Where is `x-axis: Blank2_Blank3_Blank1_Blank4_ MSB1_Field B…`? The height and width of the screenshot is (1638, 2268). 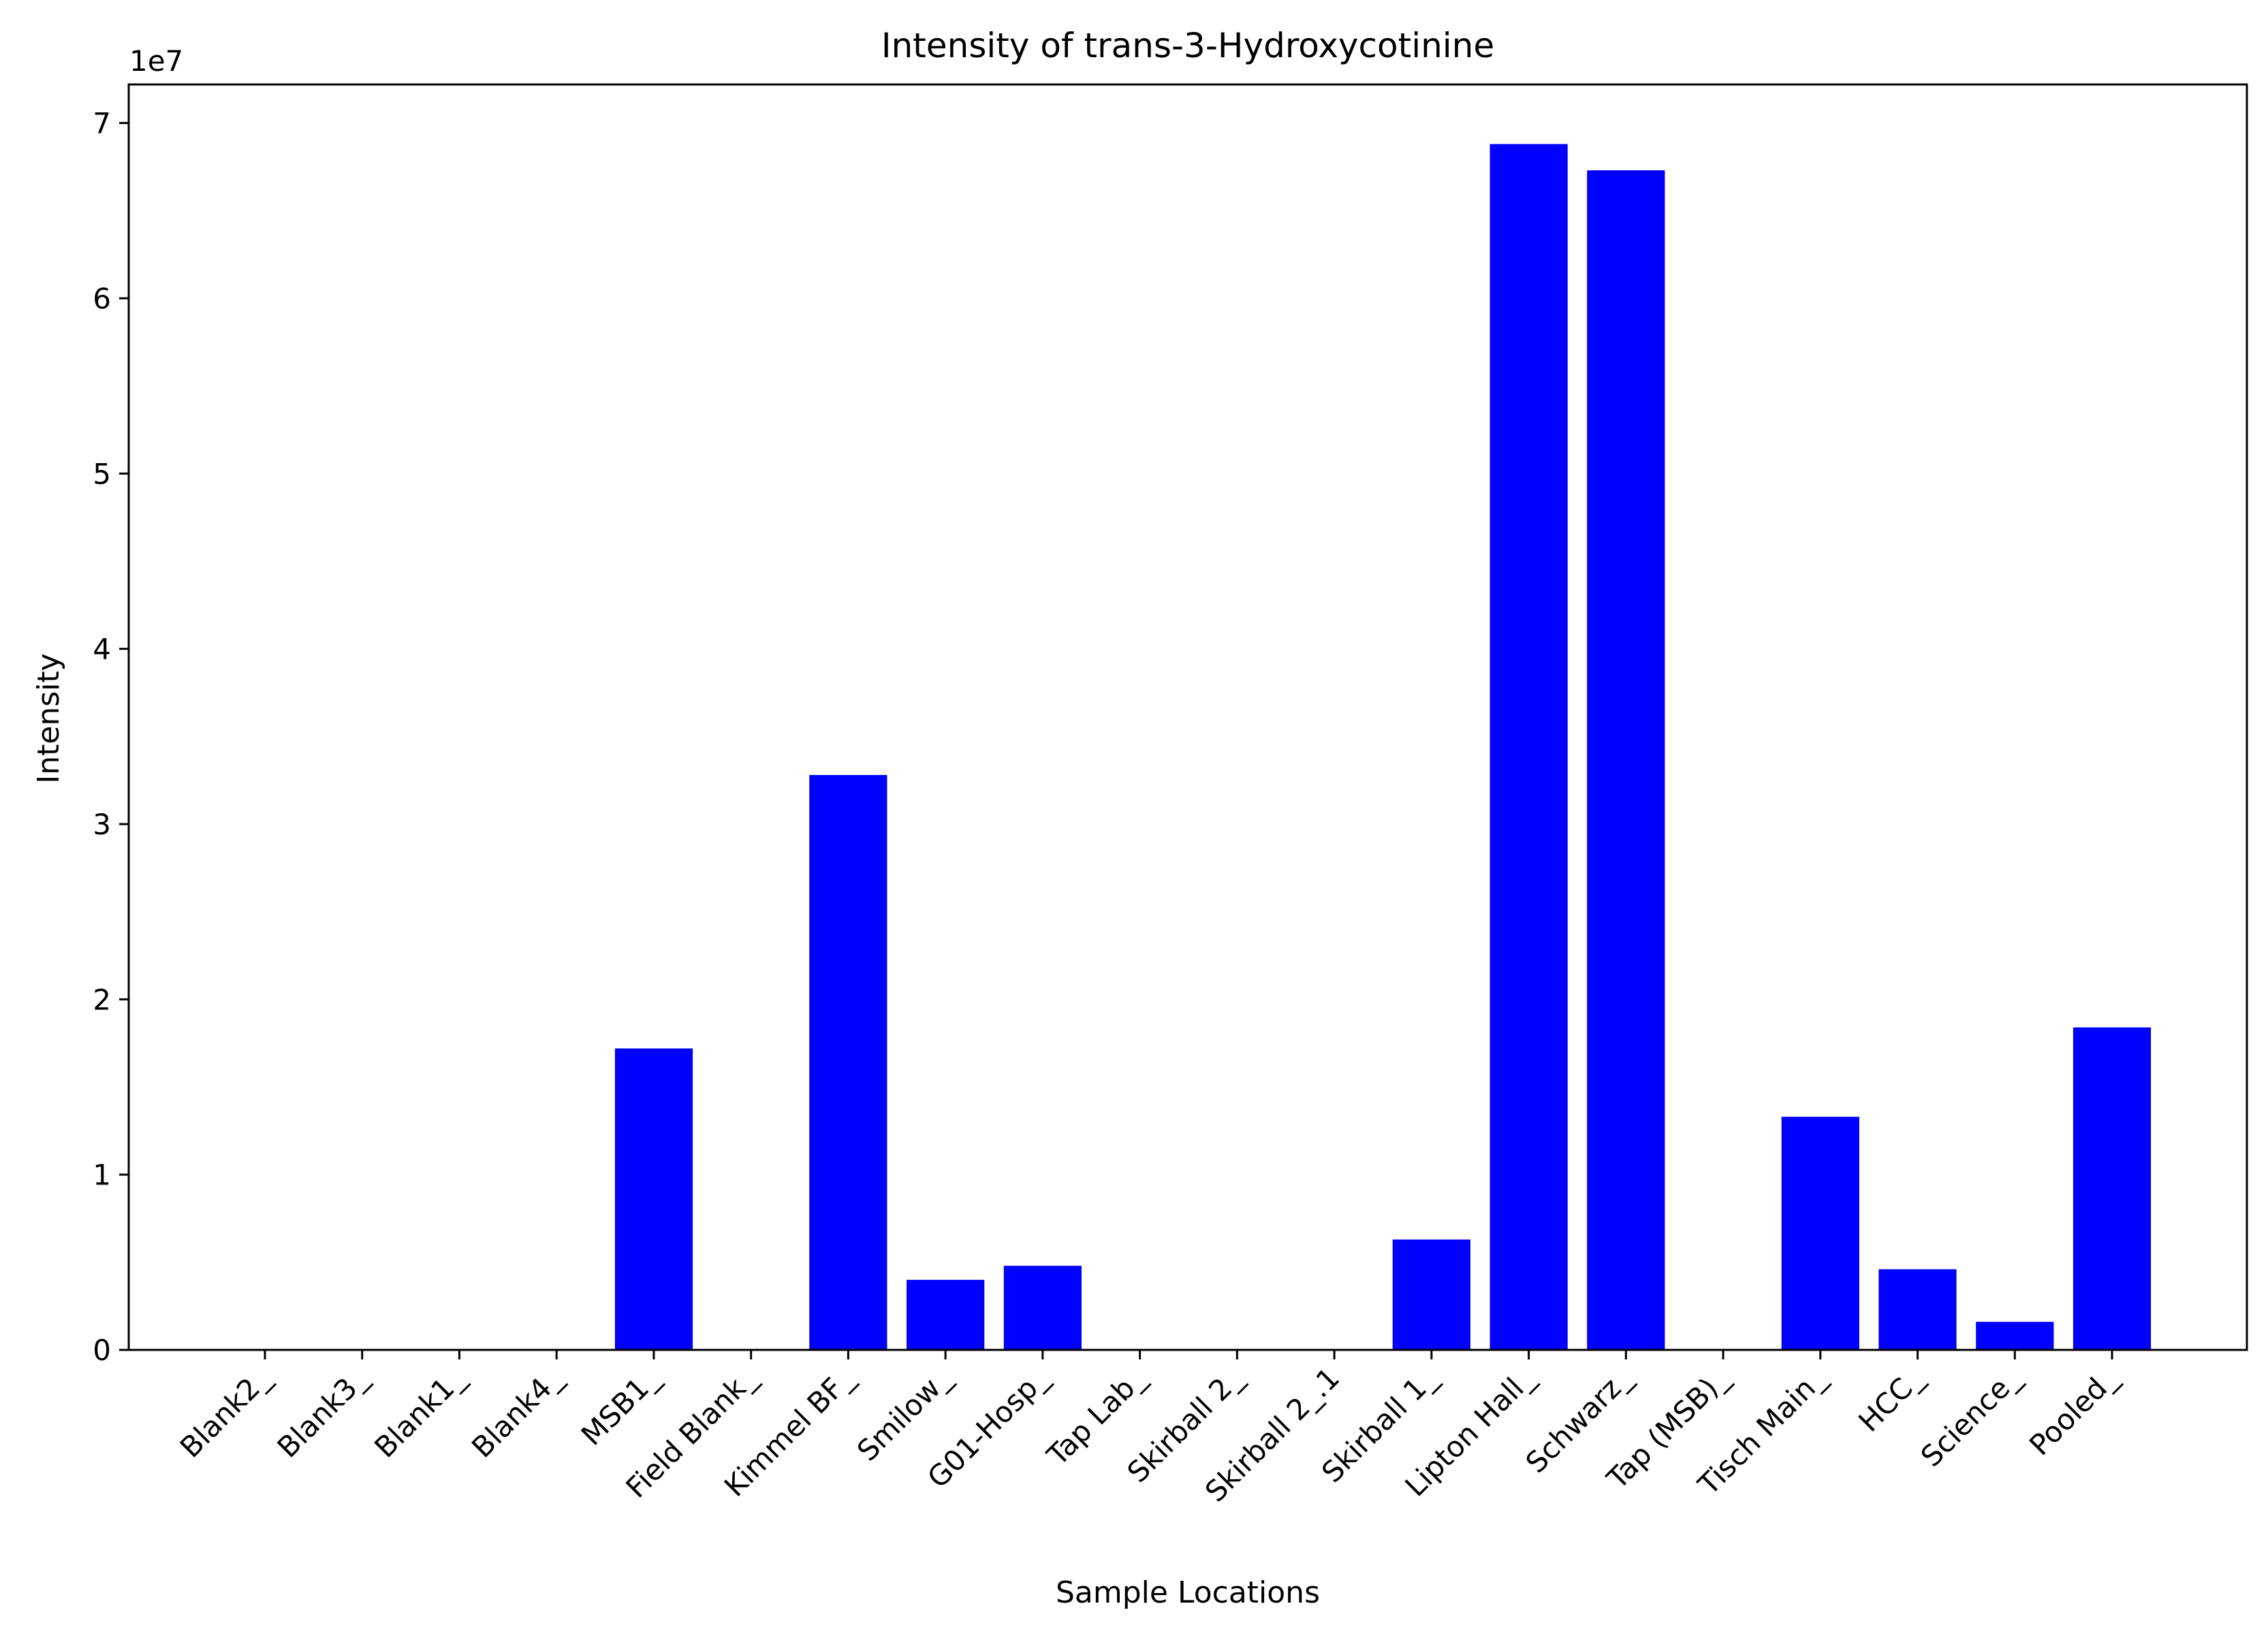
x-axis: Blank2_Blank3_Blank1_Blank4_ MSB1_Field B… is located at coordinates (1149, 1429).